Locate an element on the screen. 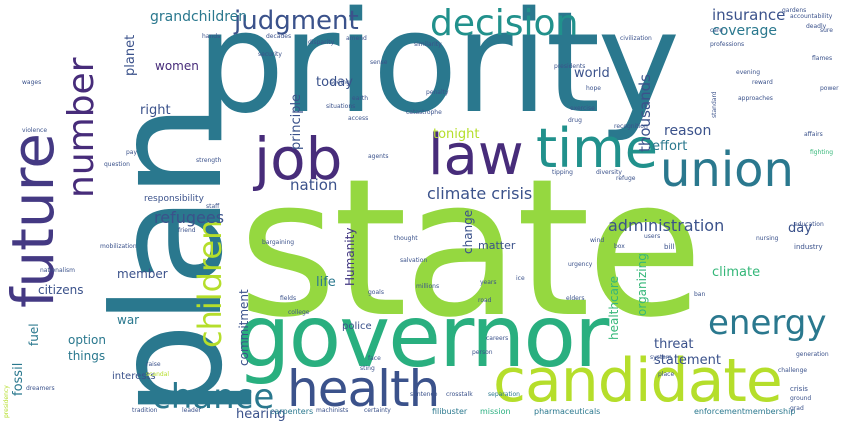 This screenshot has height=432, width=851. word-today: today is located at coordinates (334, 82).